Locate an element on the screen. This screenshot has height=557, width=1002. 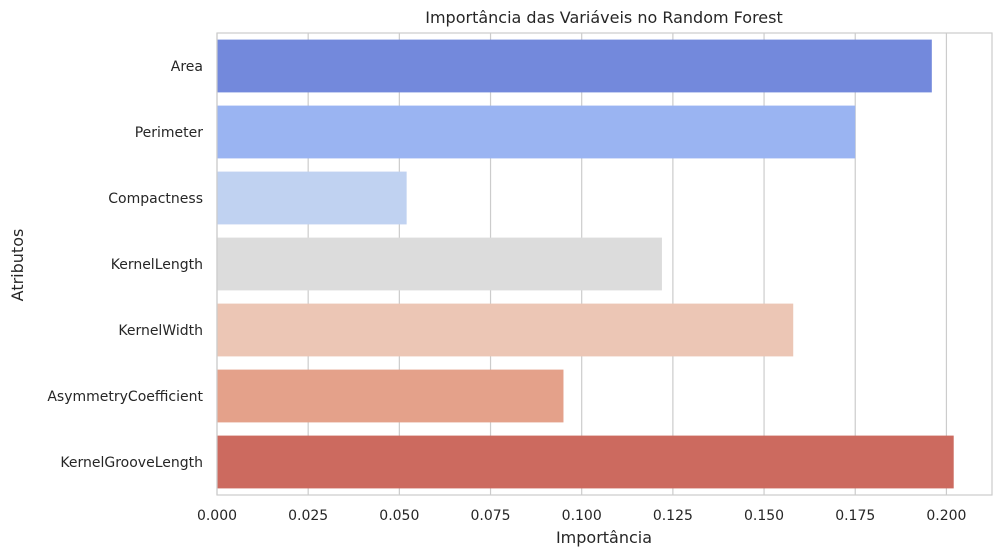
bar-area is located at coordinates (574, 66).